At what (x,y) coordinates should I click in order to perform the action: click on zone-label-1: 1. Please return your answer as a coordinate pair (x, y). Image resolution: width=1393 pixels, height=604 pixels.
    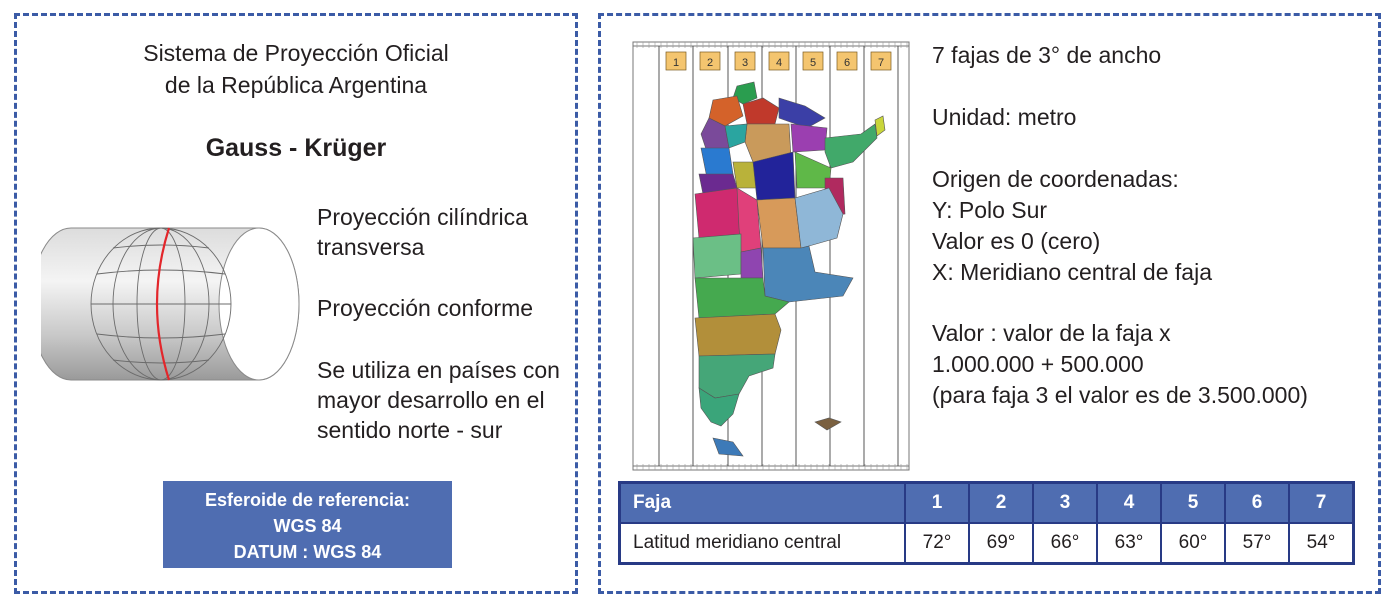
    Looking at the image, I should click on (676, 63).